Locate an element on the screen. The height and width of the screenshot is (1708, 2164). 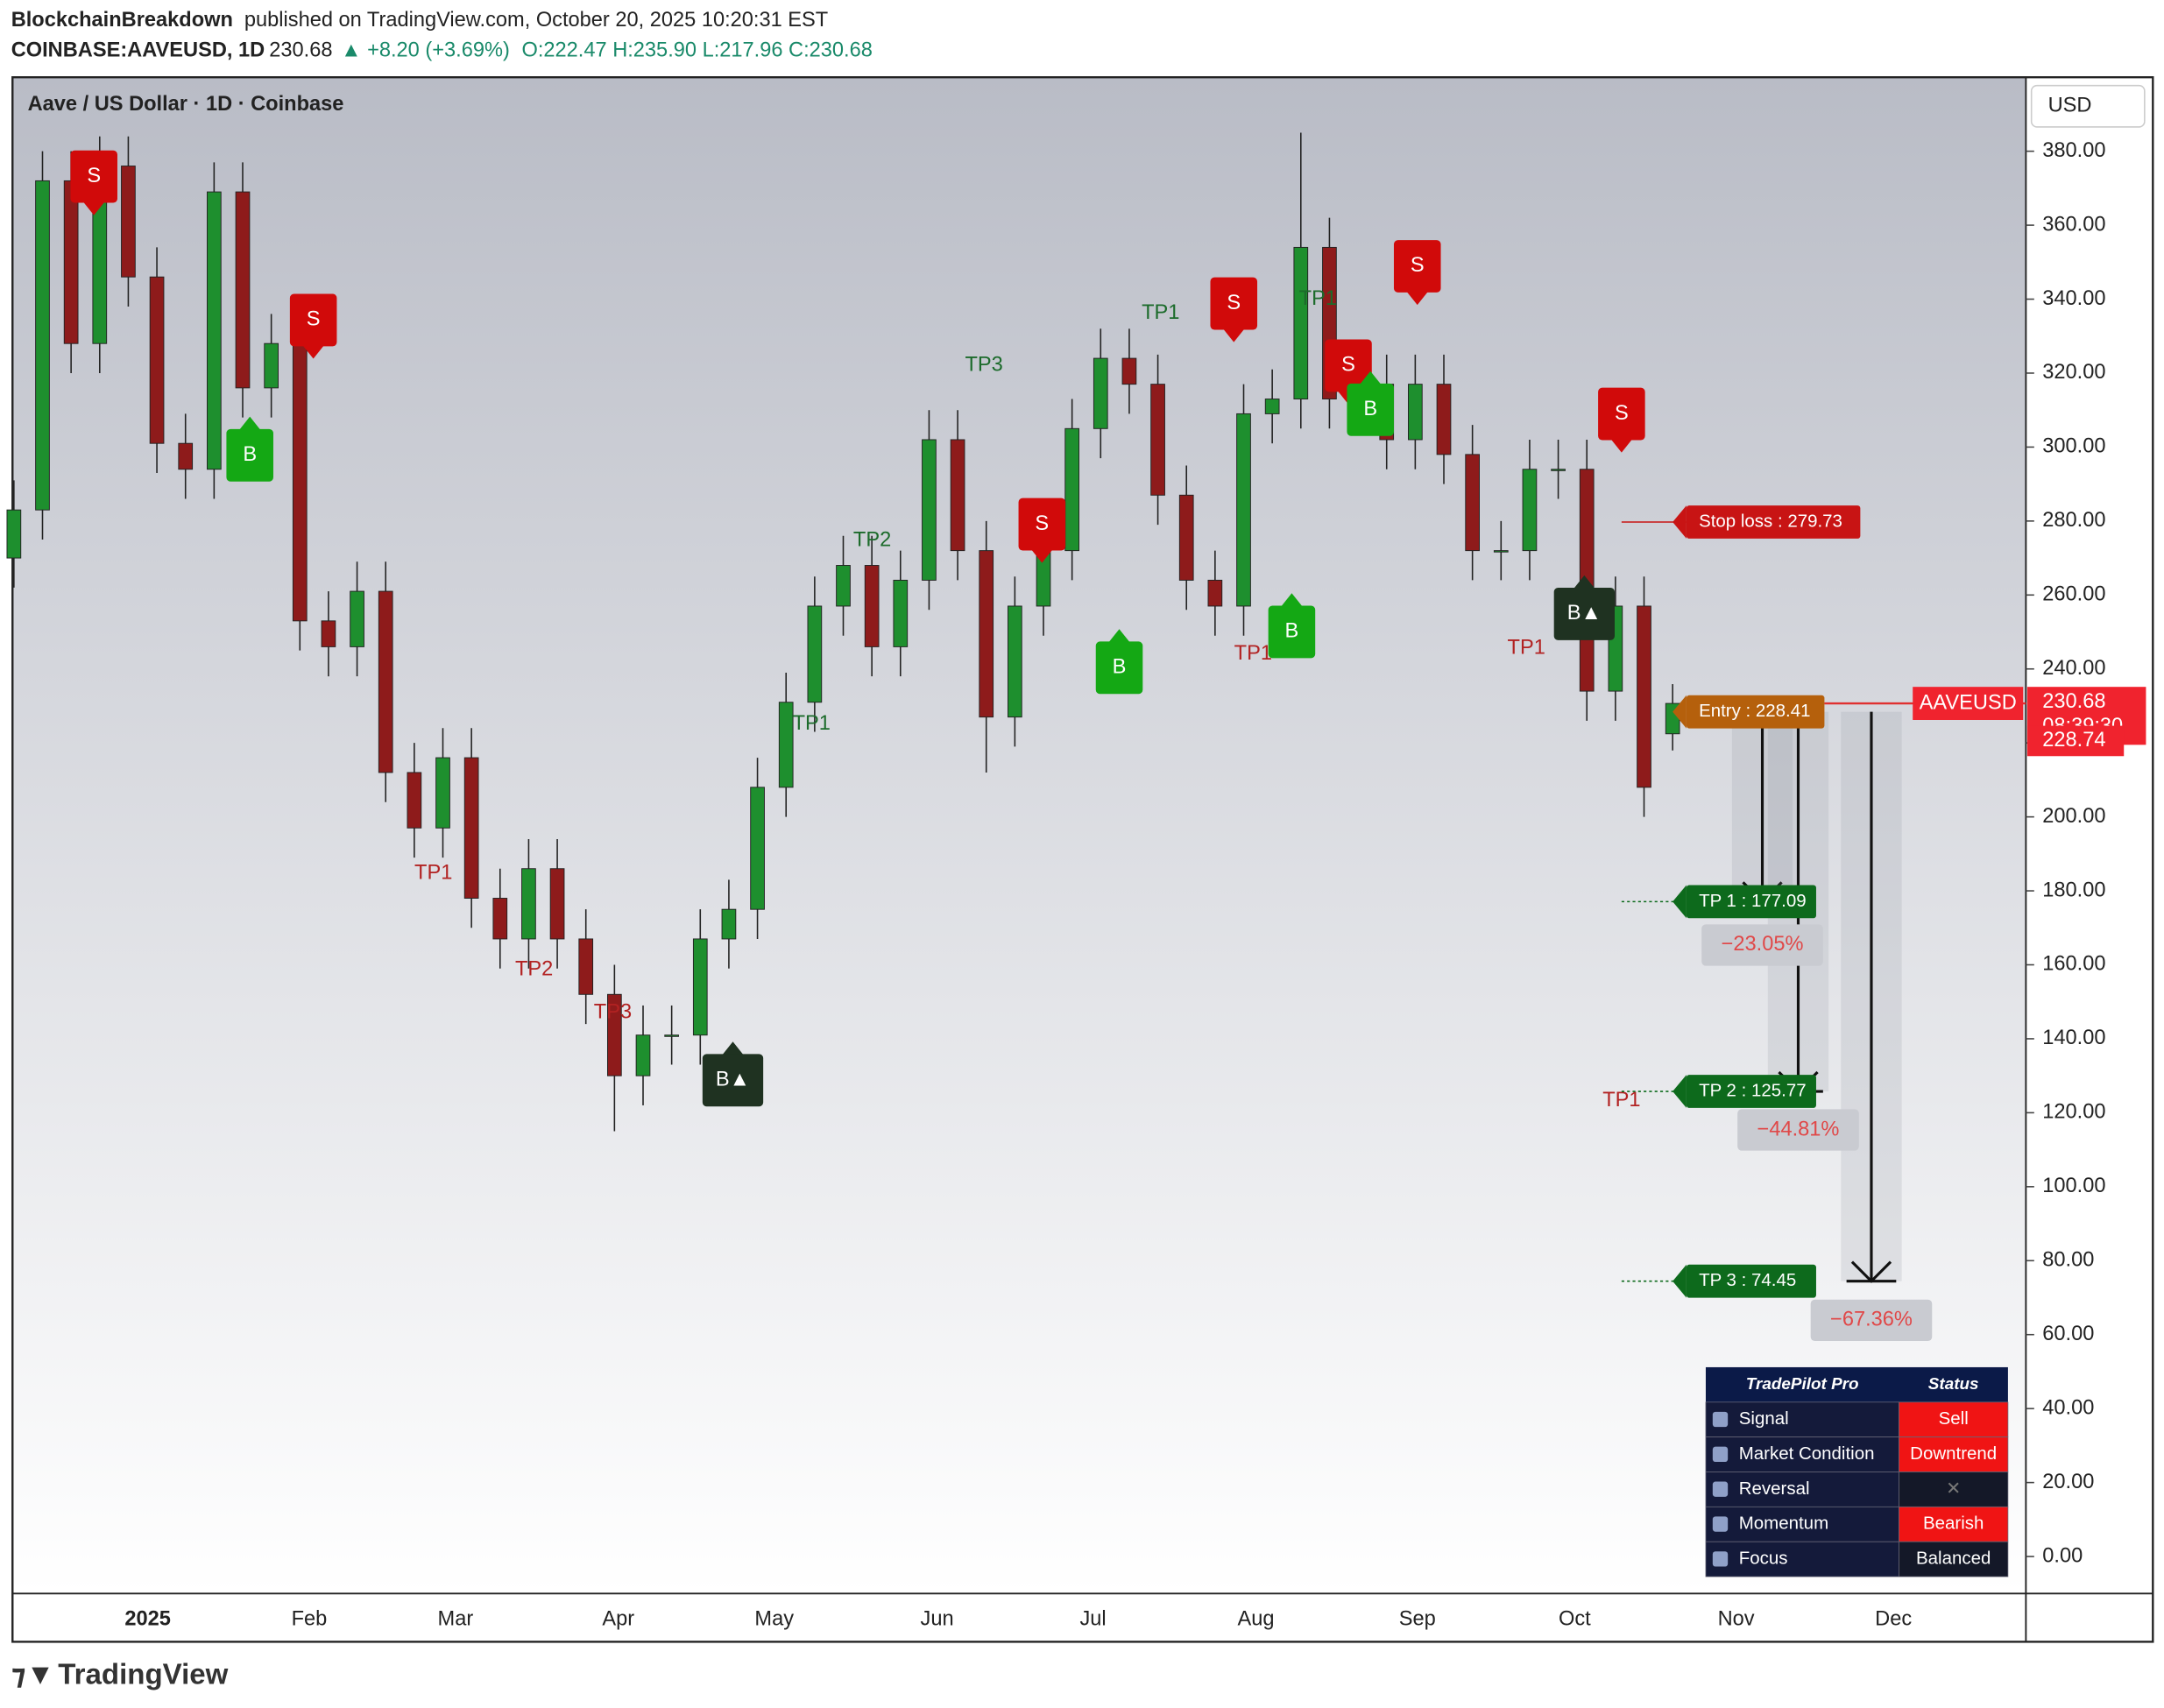
y-tick-label: 380.00 is located at coordinates (2073, 150).